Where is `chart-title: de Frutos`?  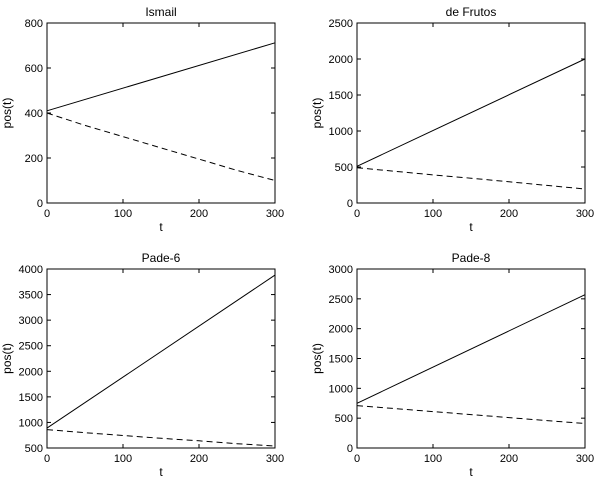 chart-title: de Frutos is located at coordinates (471, 12).